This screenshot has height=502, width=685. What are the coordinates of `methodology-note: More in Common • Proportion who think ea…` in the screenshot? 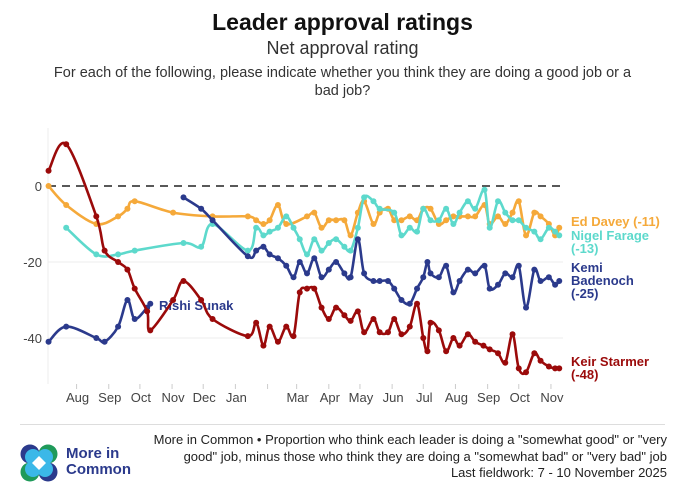 It's located at (410, 448).